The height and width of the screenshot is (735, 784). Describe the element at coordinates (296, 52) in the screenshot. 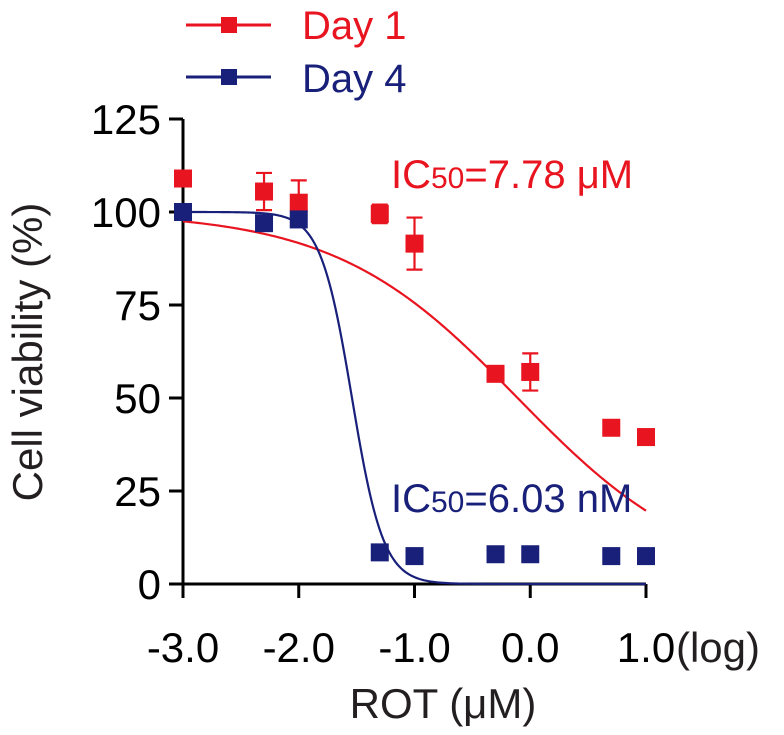

I see `legend: Day 1 Day 4` at that location.